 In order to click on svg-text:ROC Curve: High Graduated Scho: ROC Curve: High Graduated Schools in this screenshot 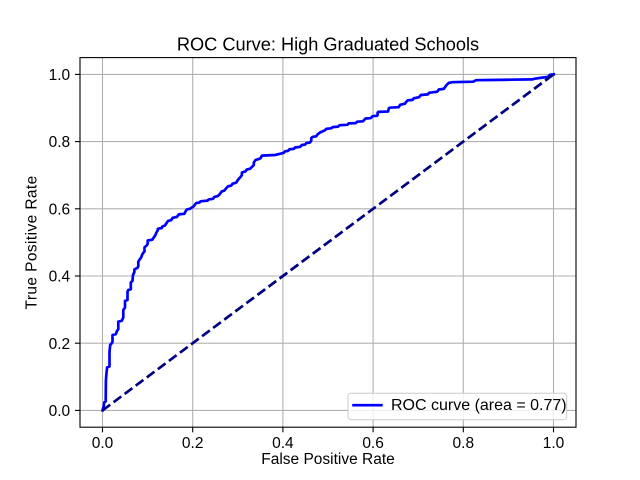, I will do `click(328, 45)`.